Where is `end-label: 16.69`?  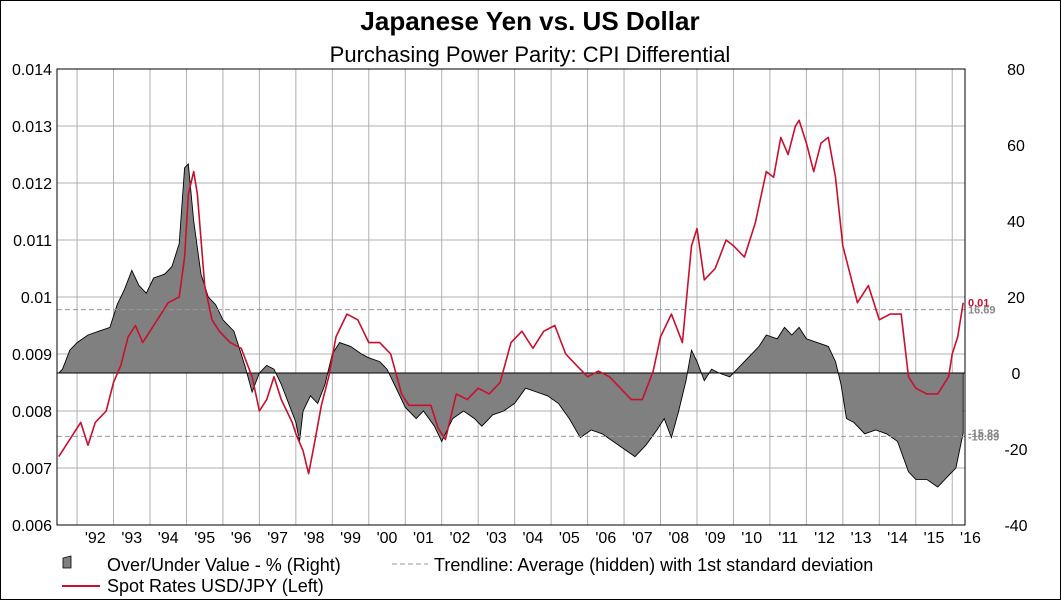 end-label: 16.69 is located at coordinates (982, 311).